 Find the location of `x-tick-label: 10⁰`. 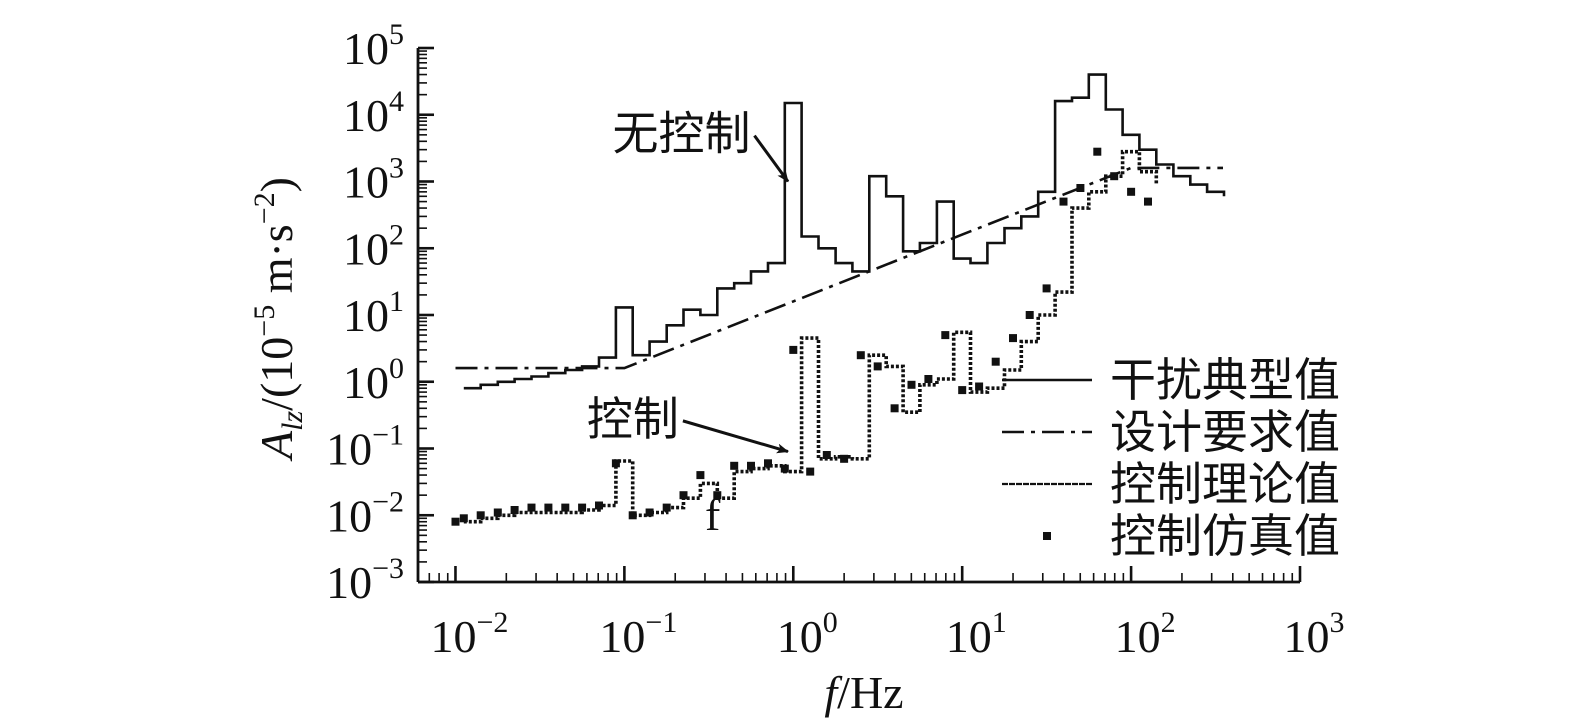

x-tick-label: 10⁰ is located at coordinates (807, 634).